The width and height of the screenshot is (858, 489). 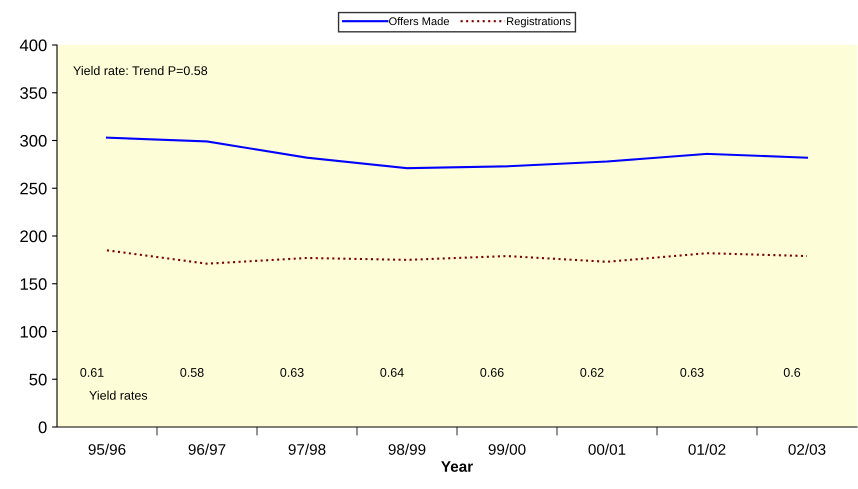 What do you see at coordinates (207, 449) in the screenshot?
I see `x-tick-label: 96/97` at bounding box center [207, 449].